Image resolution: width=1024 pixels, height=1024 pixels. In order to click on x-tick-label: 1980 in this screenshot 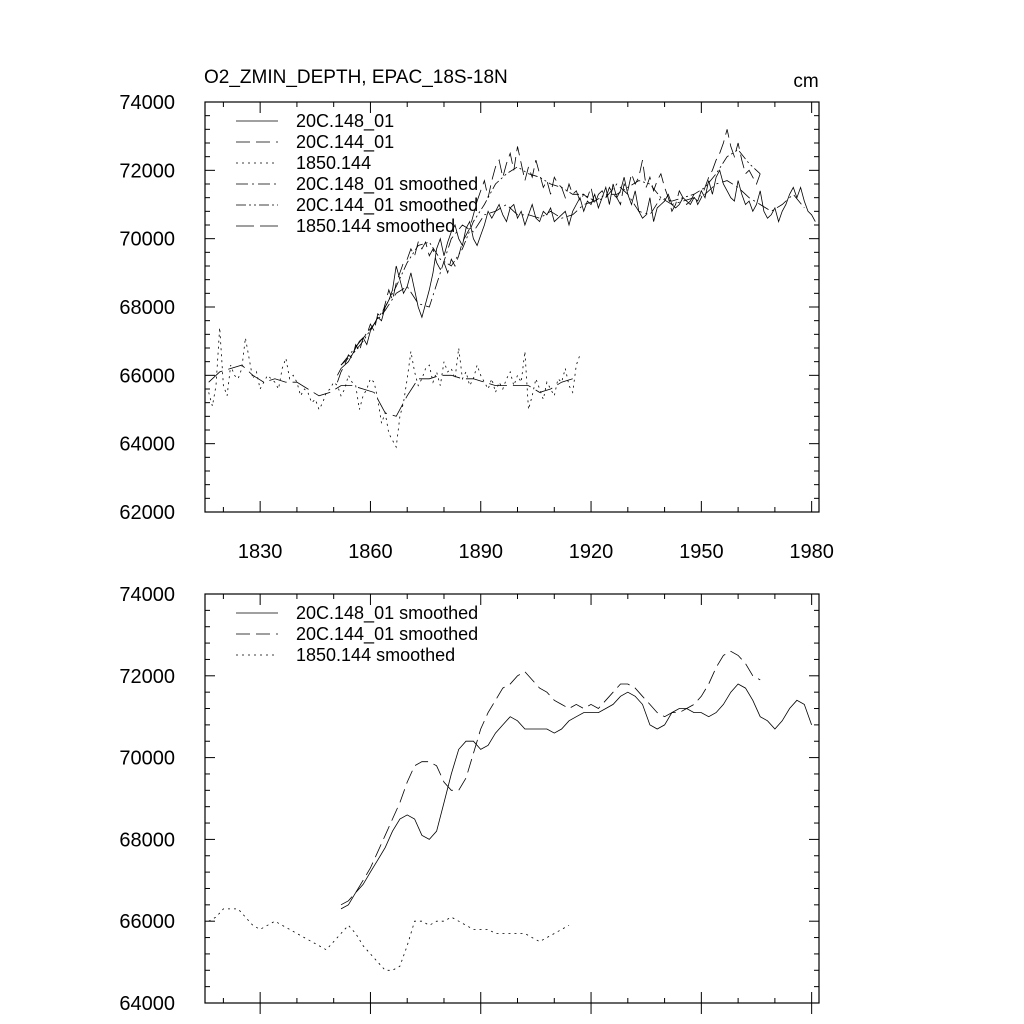, I will do `click(811, 552)`.